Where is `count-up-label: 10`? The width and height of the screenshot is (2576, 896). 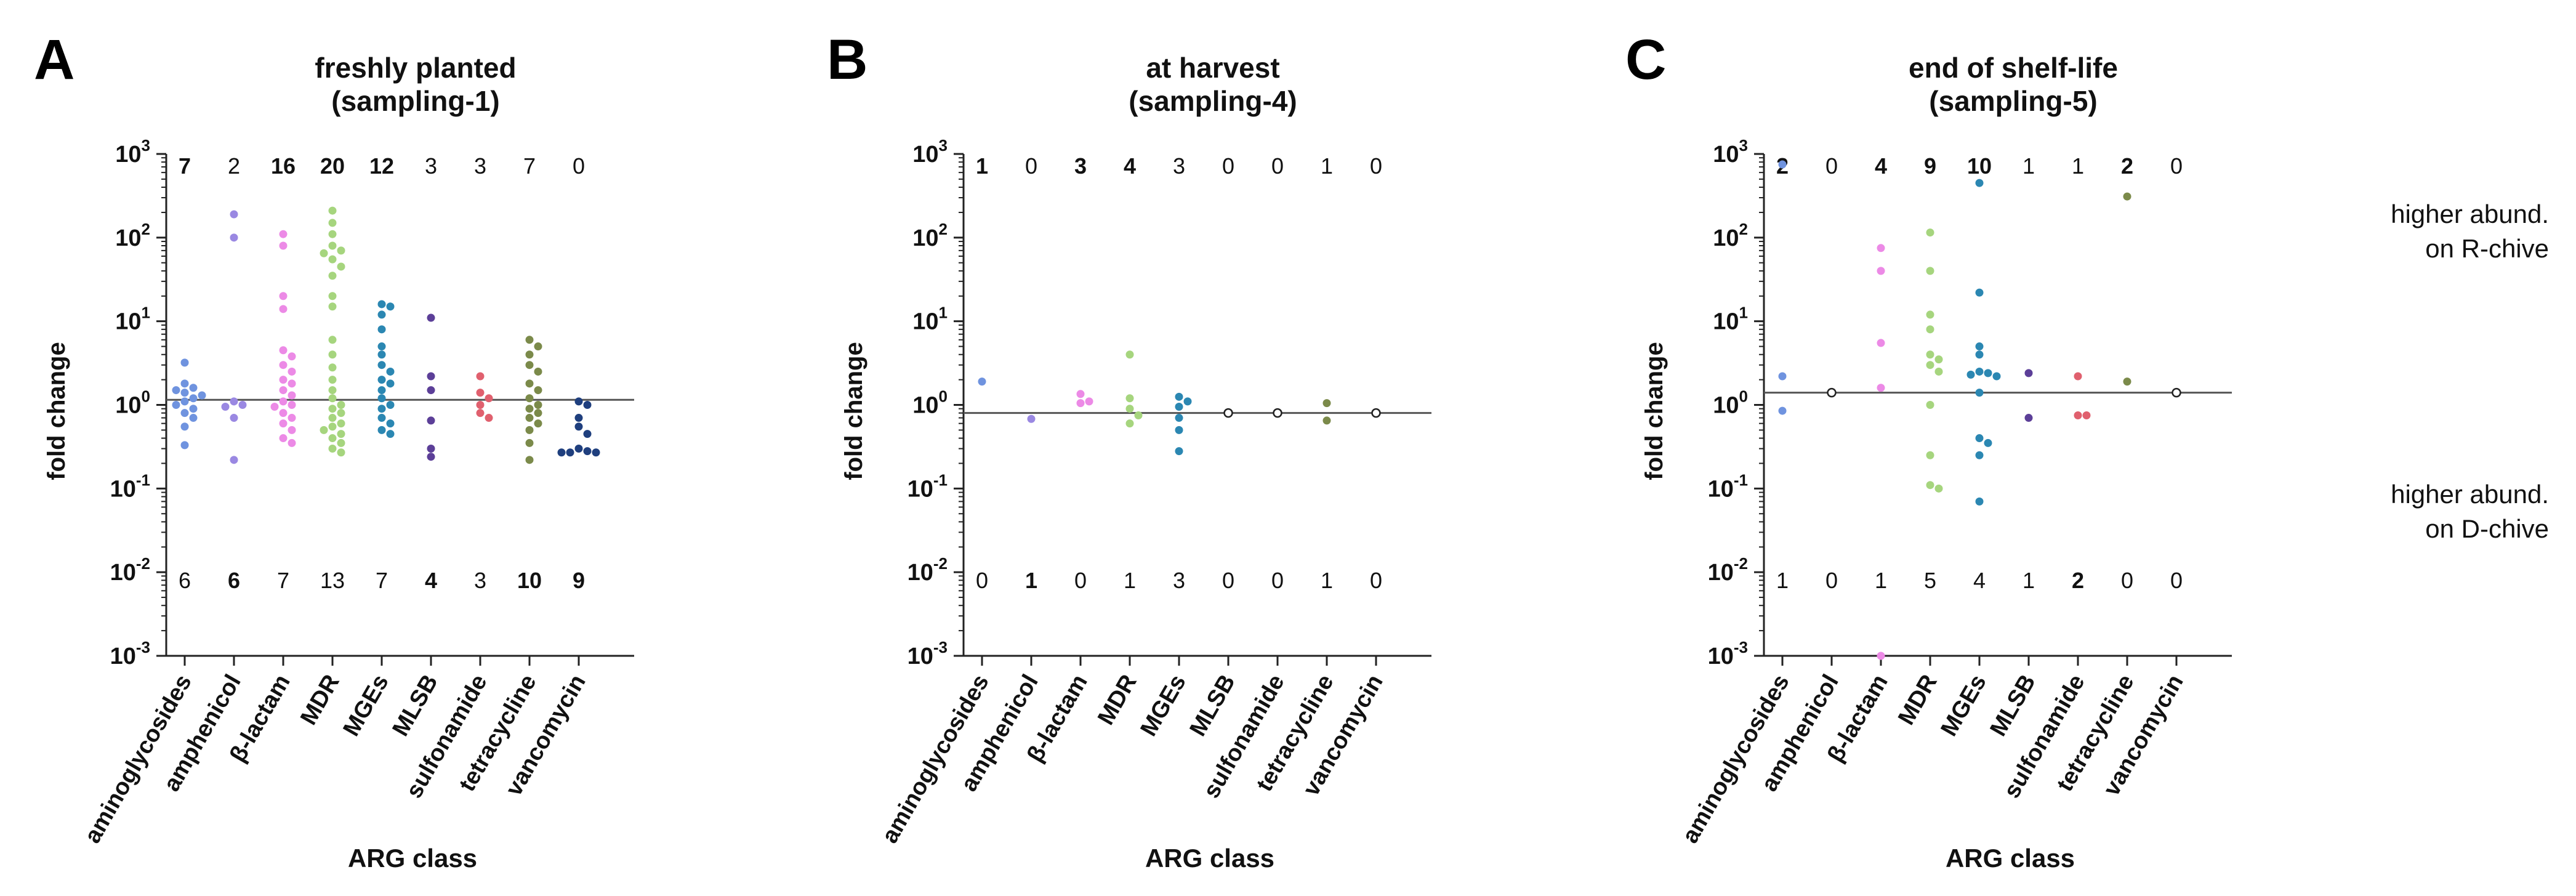
count-up-label: 10 is located at coordinates (1979, 166).